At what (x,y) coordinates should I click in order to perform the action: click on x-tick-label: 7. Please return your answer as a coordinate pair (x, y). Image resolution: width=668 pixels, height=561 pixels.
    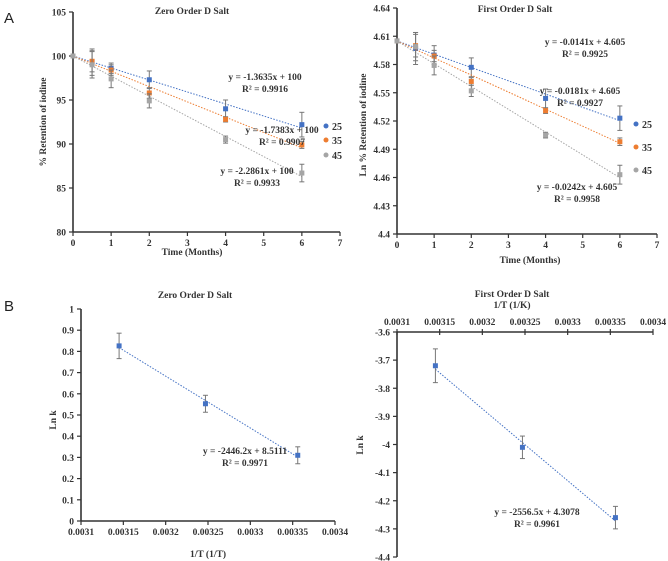
    Looking at the image, I should click on (657, 246).